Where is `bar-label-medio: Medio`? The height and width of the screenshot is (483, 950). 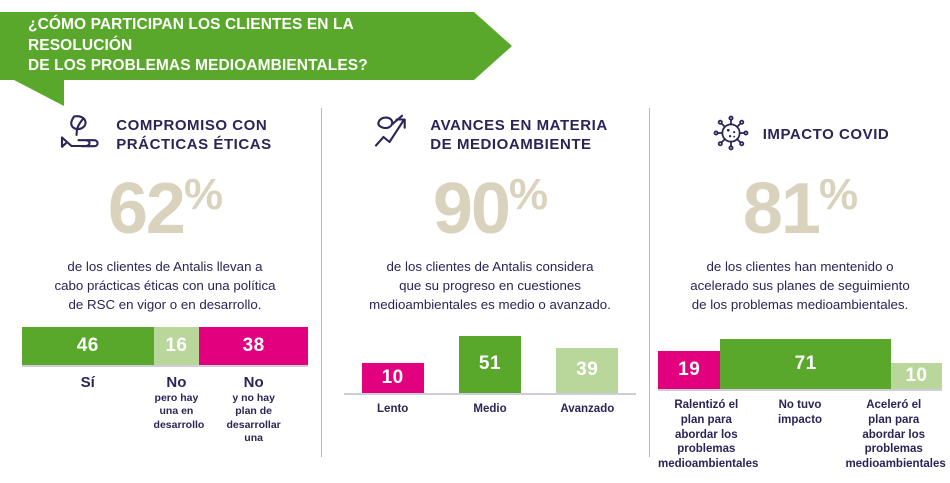 bar-label-medio: Medio is located at coordinates (490, 408).